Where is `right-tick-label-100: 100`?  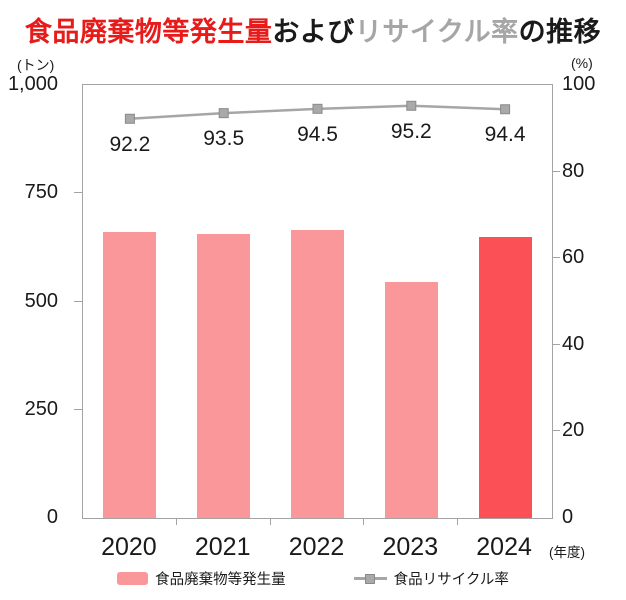 right-tick-label-100: 100 is located at coordinates (579, 84).